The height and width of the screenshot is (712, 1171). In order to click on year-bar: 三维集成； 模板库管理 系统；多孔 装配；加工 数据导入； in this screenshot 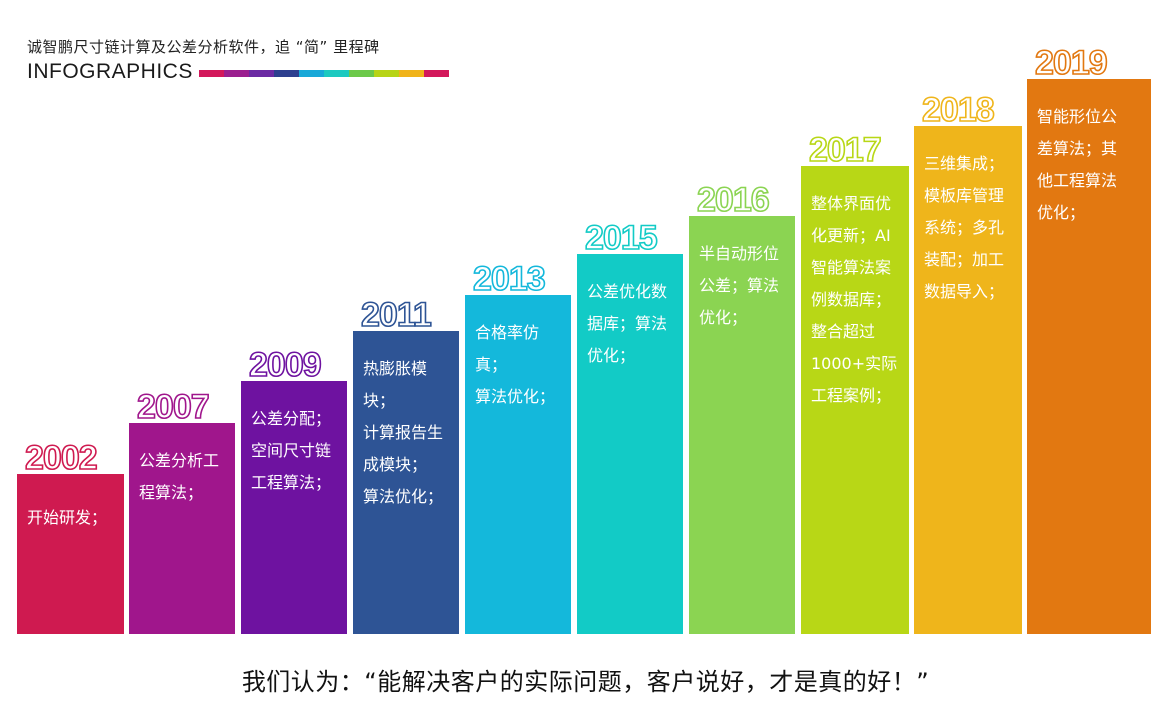, I will do `click(968, 380)`.